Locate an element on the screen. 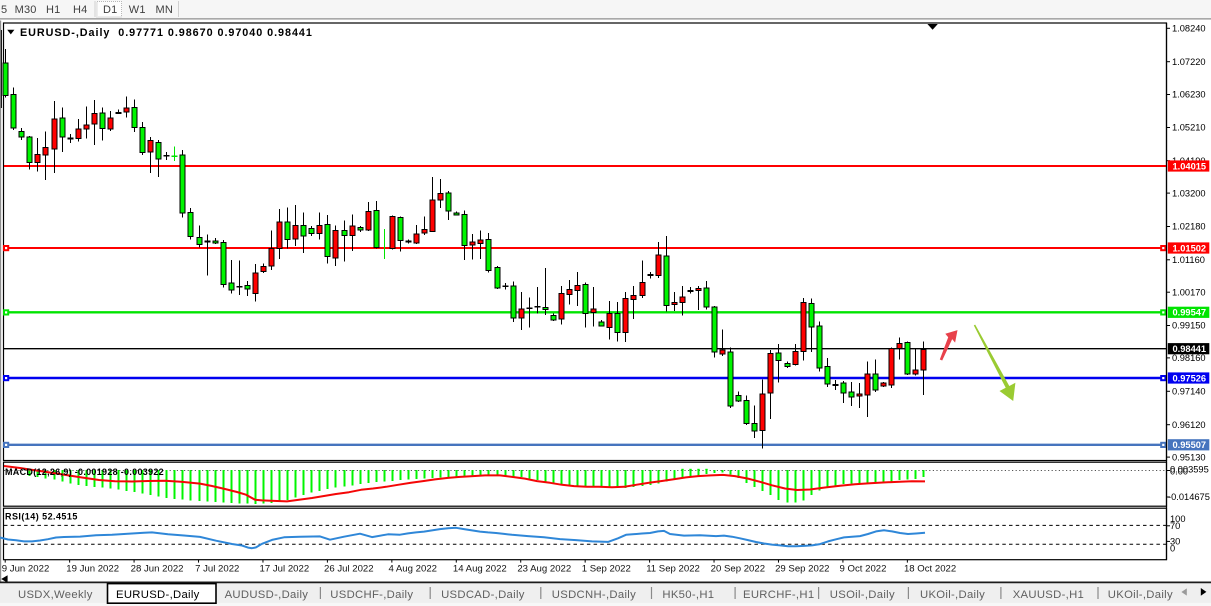  svg-text: 29 Sep 2022 is located at coordinates (802, 569).